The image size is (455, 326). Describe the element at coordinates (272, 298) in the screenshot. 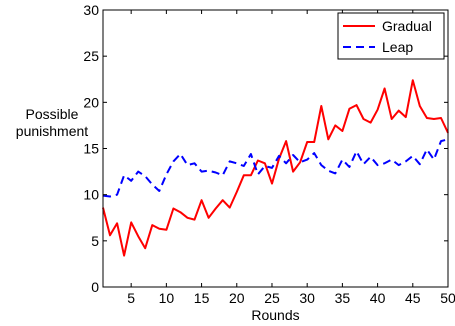

I see `x-tick-label: 25` at that location.